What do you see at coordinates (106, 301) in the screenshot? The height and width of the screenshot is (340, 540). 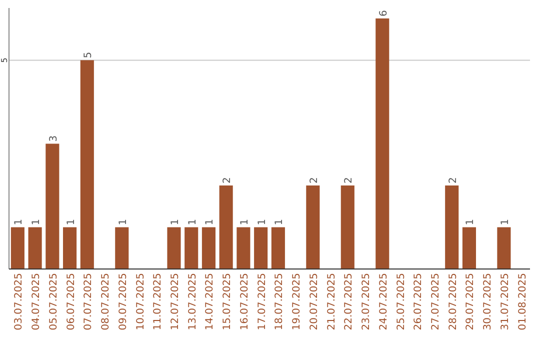 I see `x-tick-label: 08.07.2025` at bounding box center [106, 301].